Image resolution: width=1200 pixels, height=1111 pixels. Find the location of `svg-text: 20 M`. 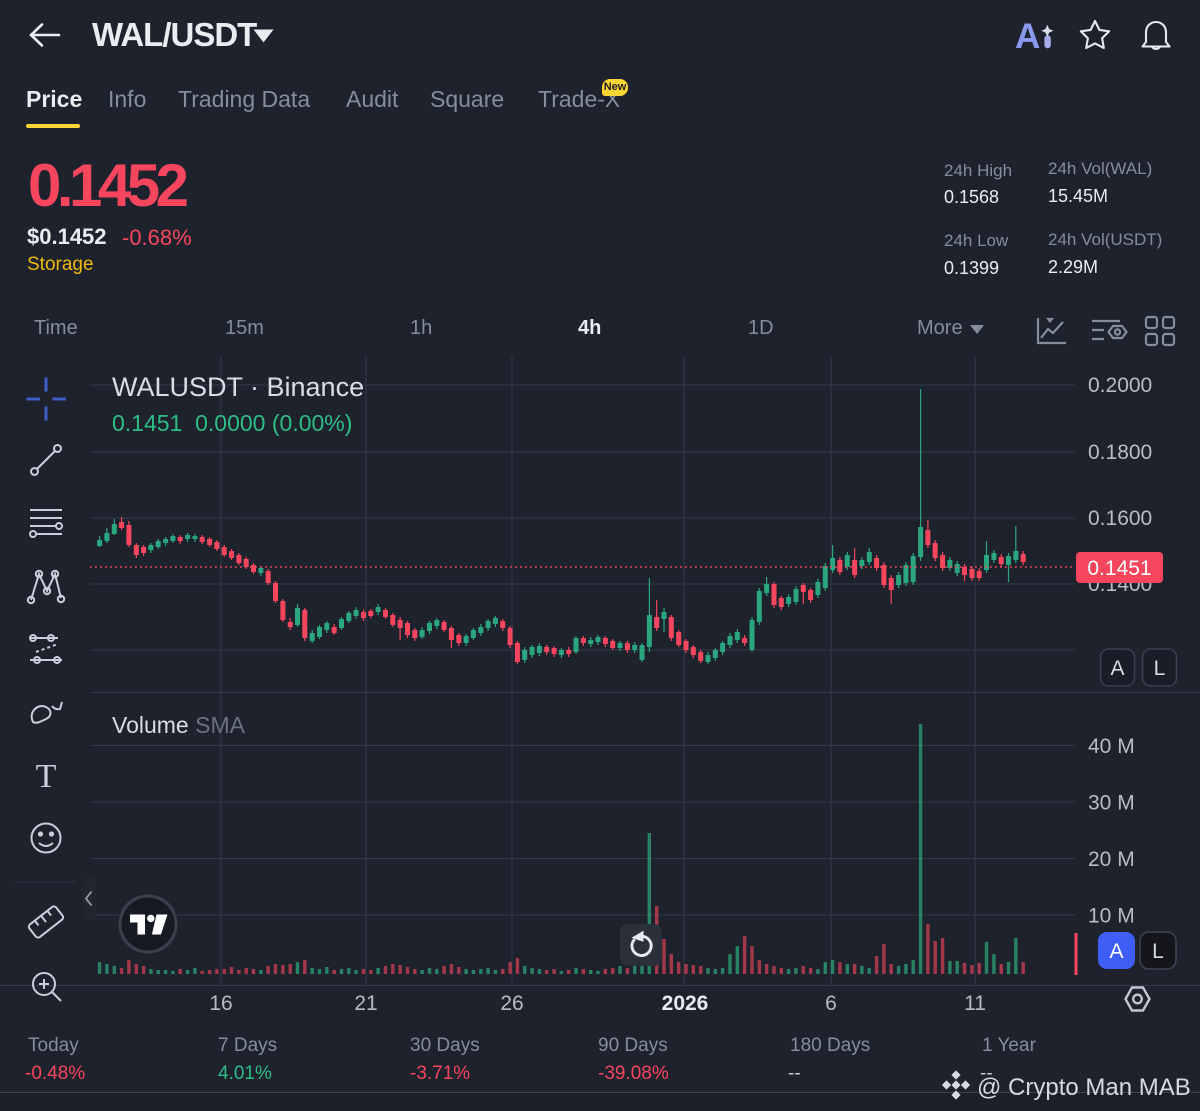

svg-text: 20 M is located at coordinates (1111, 859).